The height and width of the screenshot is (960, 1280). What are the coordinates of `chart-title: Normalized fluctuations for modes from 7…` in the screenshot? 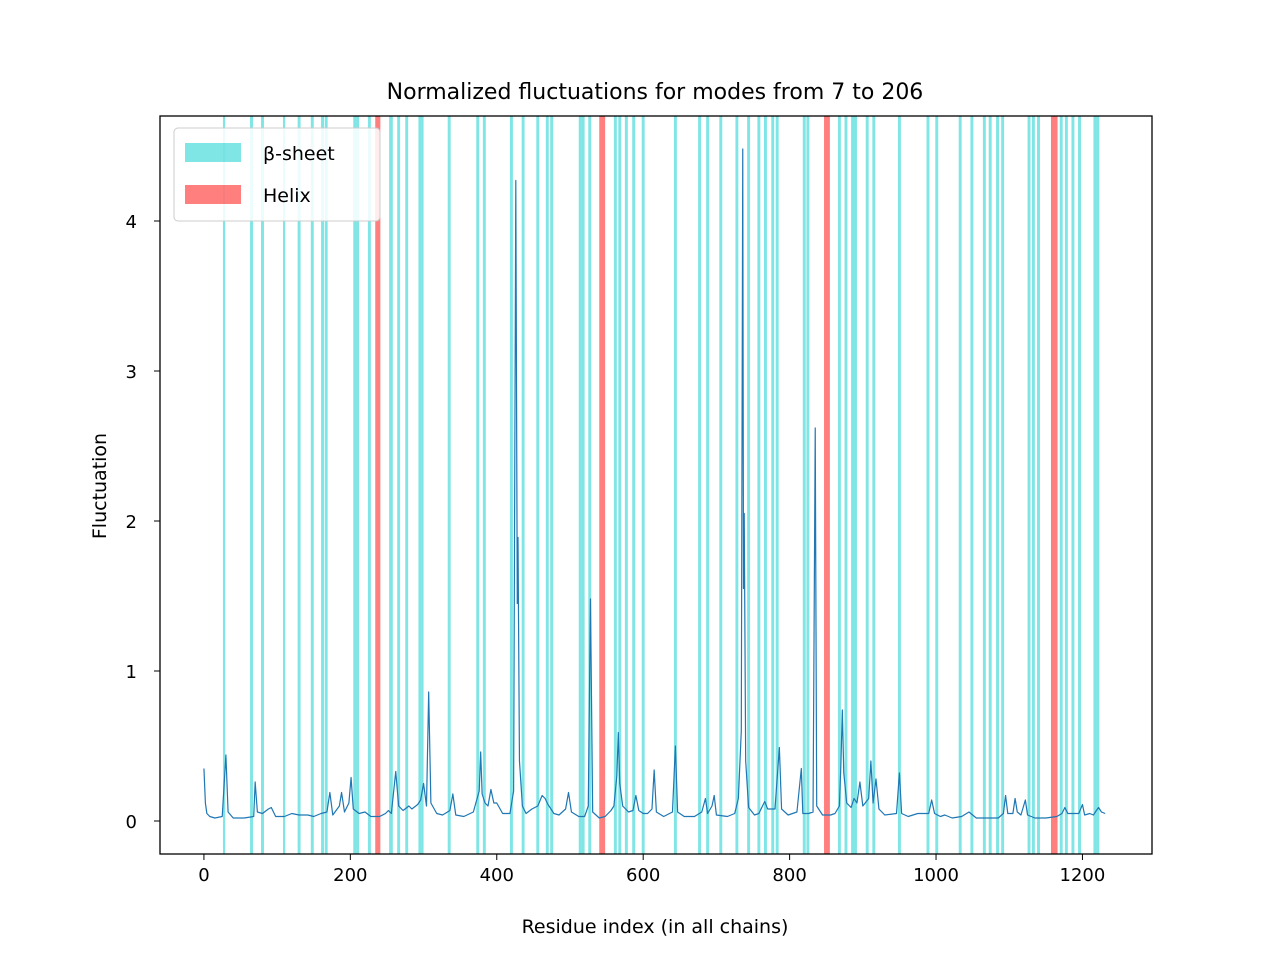 It's located at (655, 92).